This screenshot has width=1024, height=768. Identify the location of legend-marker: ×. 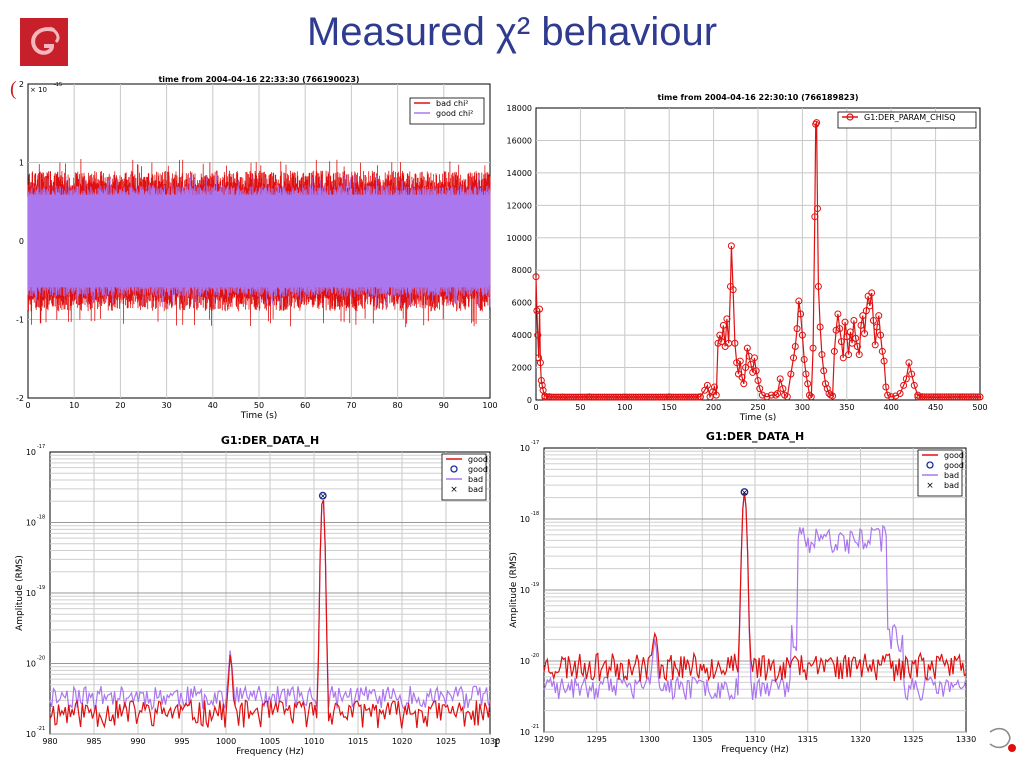
(930, 486).